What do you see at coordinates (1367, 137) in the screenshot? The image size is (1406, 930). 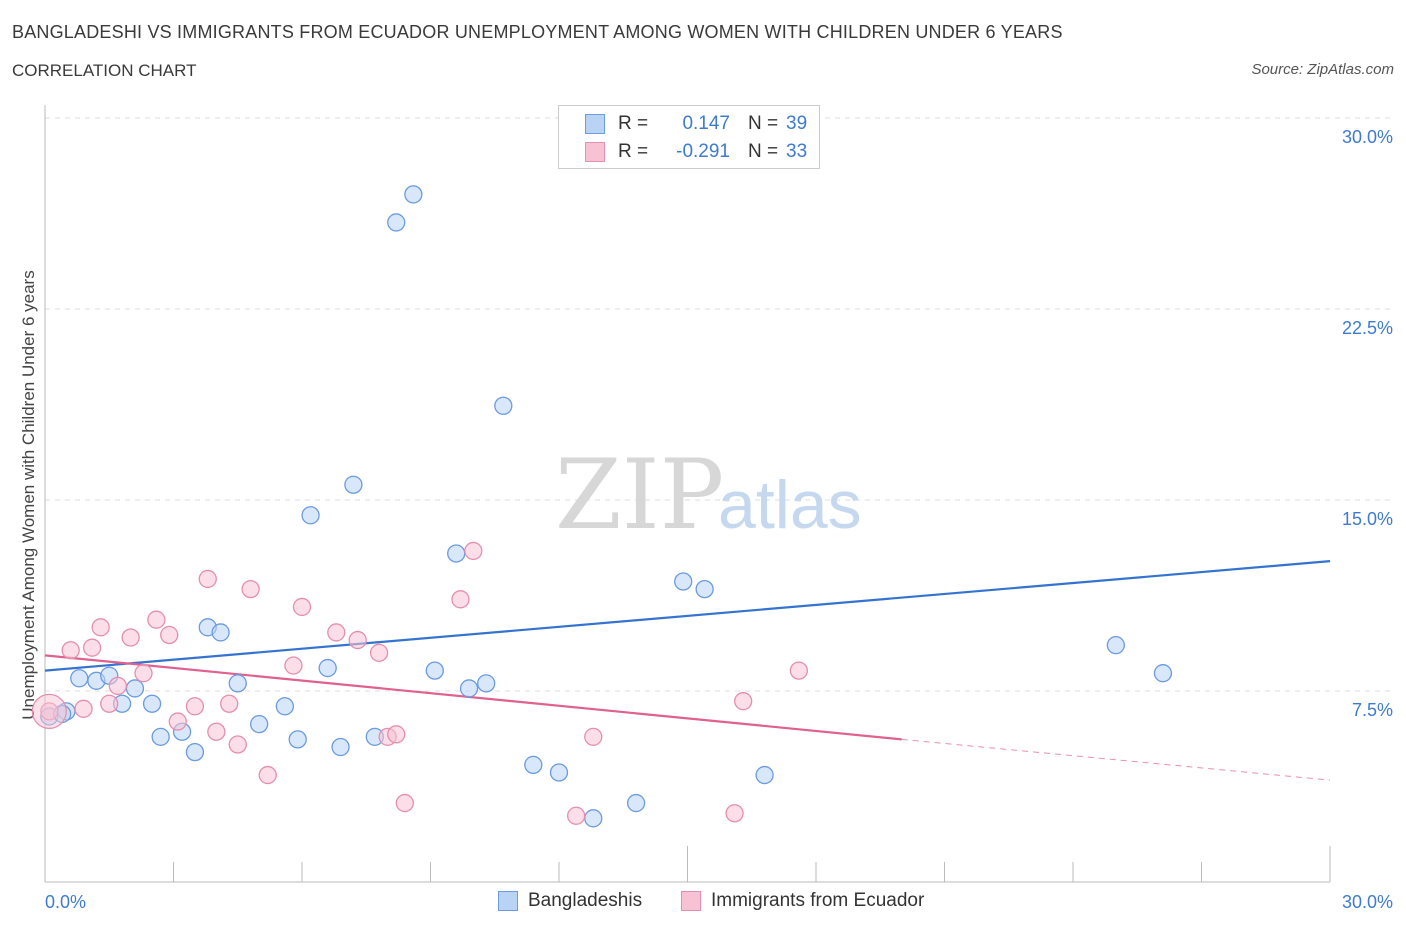 I see `y-tick-label: 30.0%` at bounding box center [1367, 137].